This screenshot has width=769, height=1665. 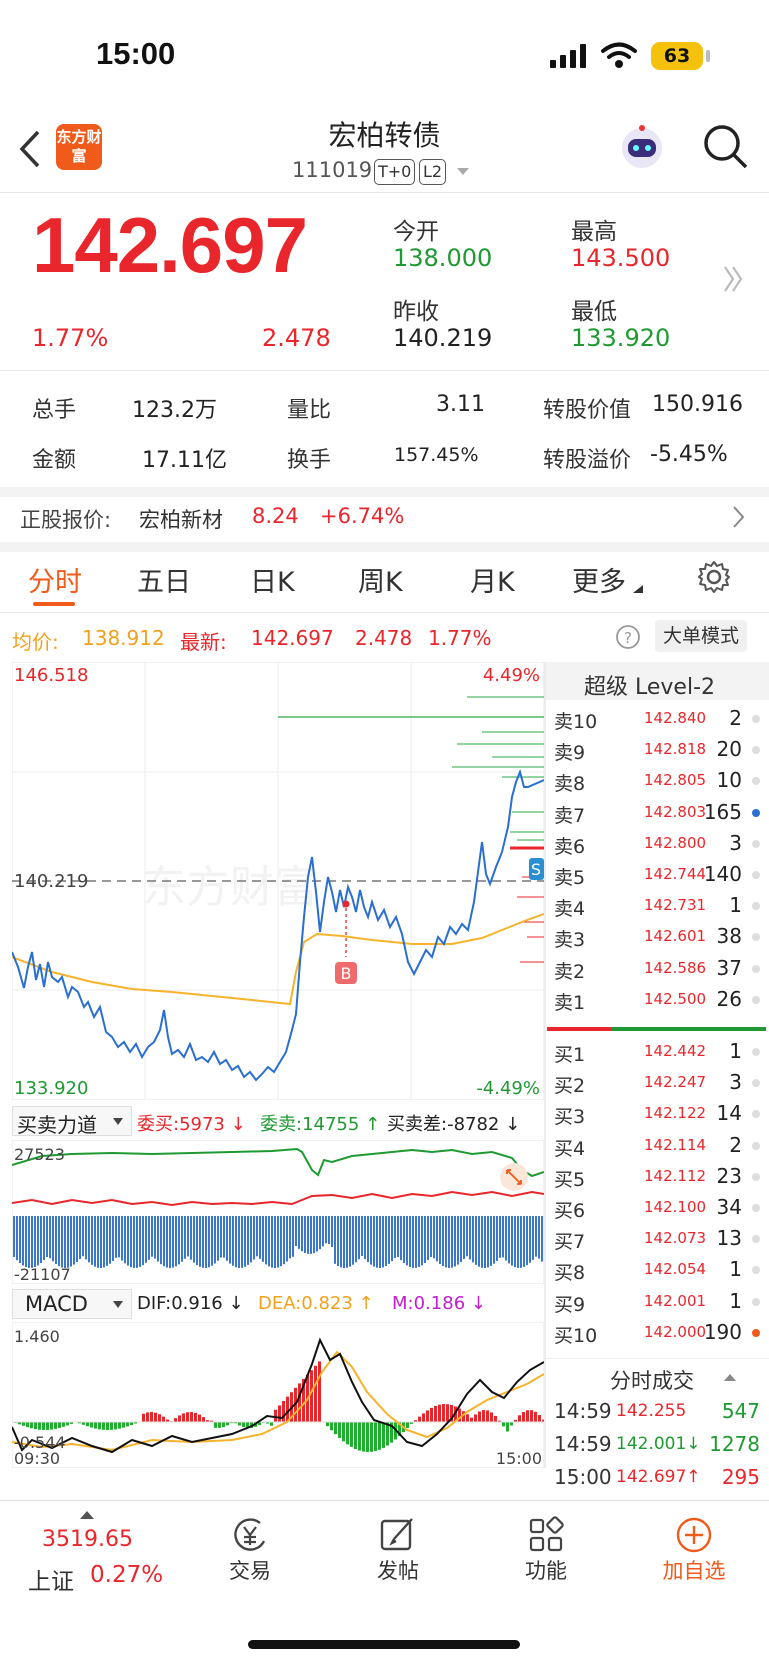 What do you see at coordinates (174, 410) in the screenshot?
I see `stat-value-volume: 123.2万` at bounding box center [174, 410].